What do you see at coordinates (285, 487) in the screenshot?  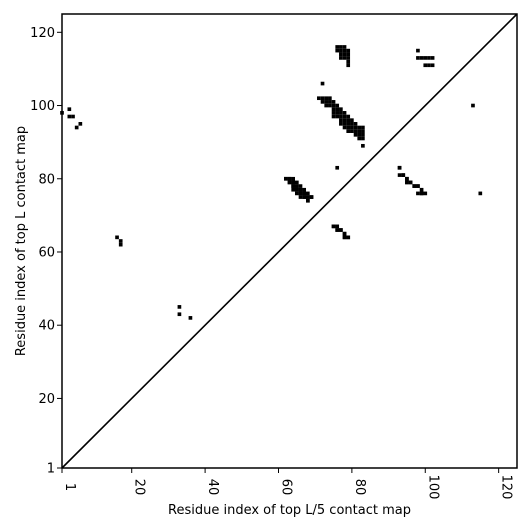 I see `x-tick-label: 60` at bounding box center [285, 487].